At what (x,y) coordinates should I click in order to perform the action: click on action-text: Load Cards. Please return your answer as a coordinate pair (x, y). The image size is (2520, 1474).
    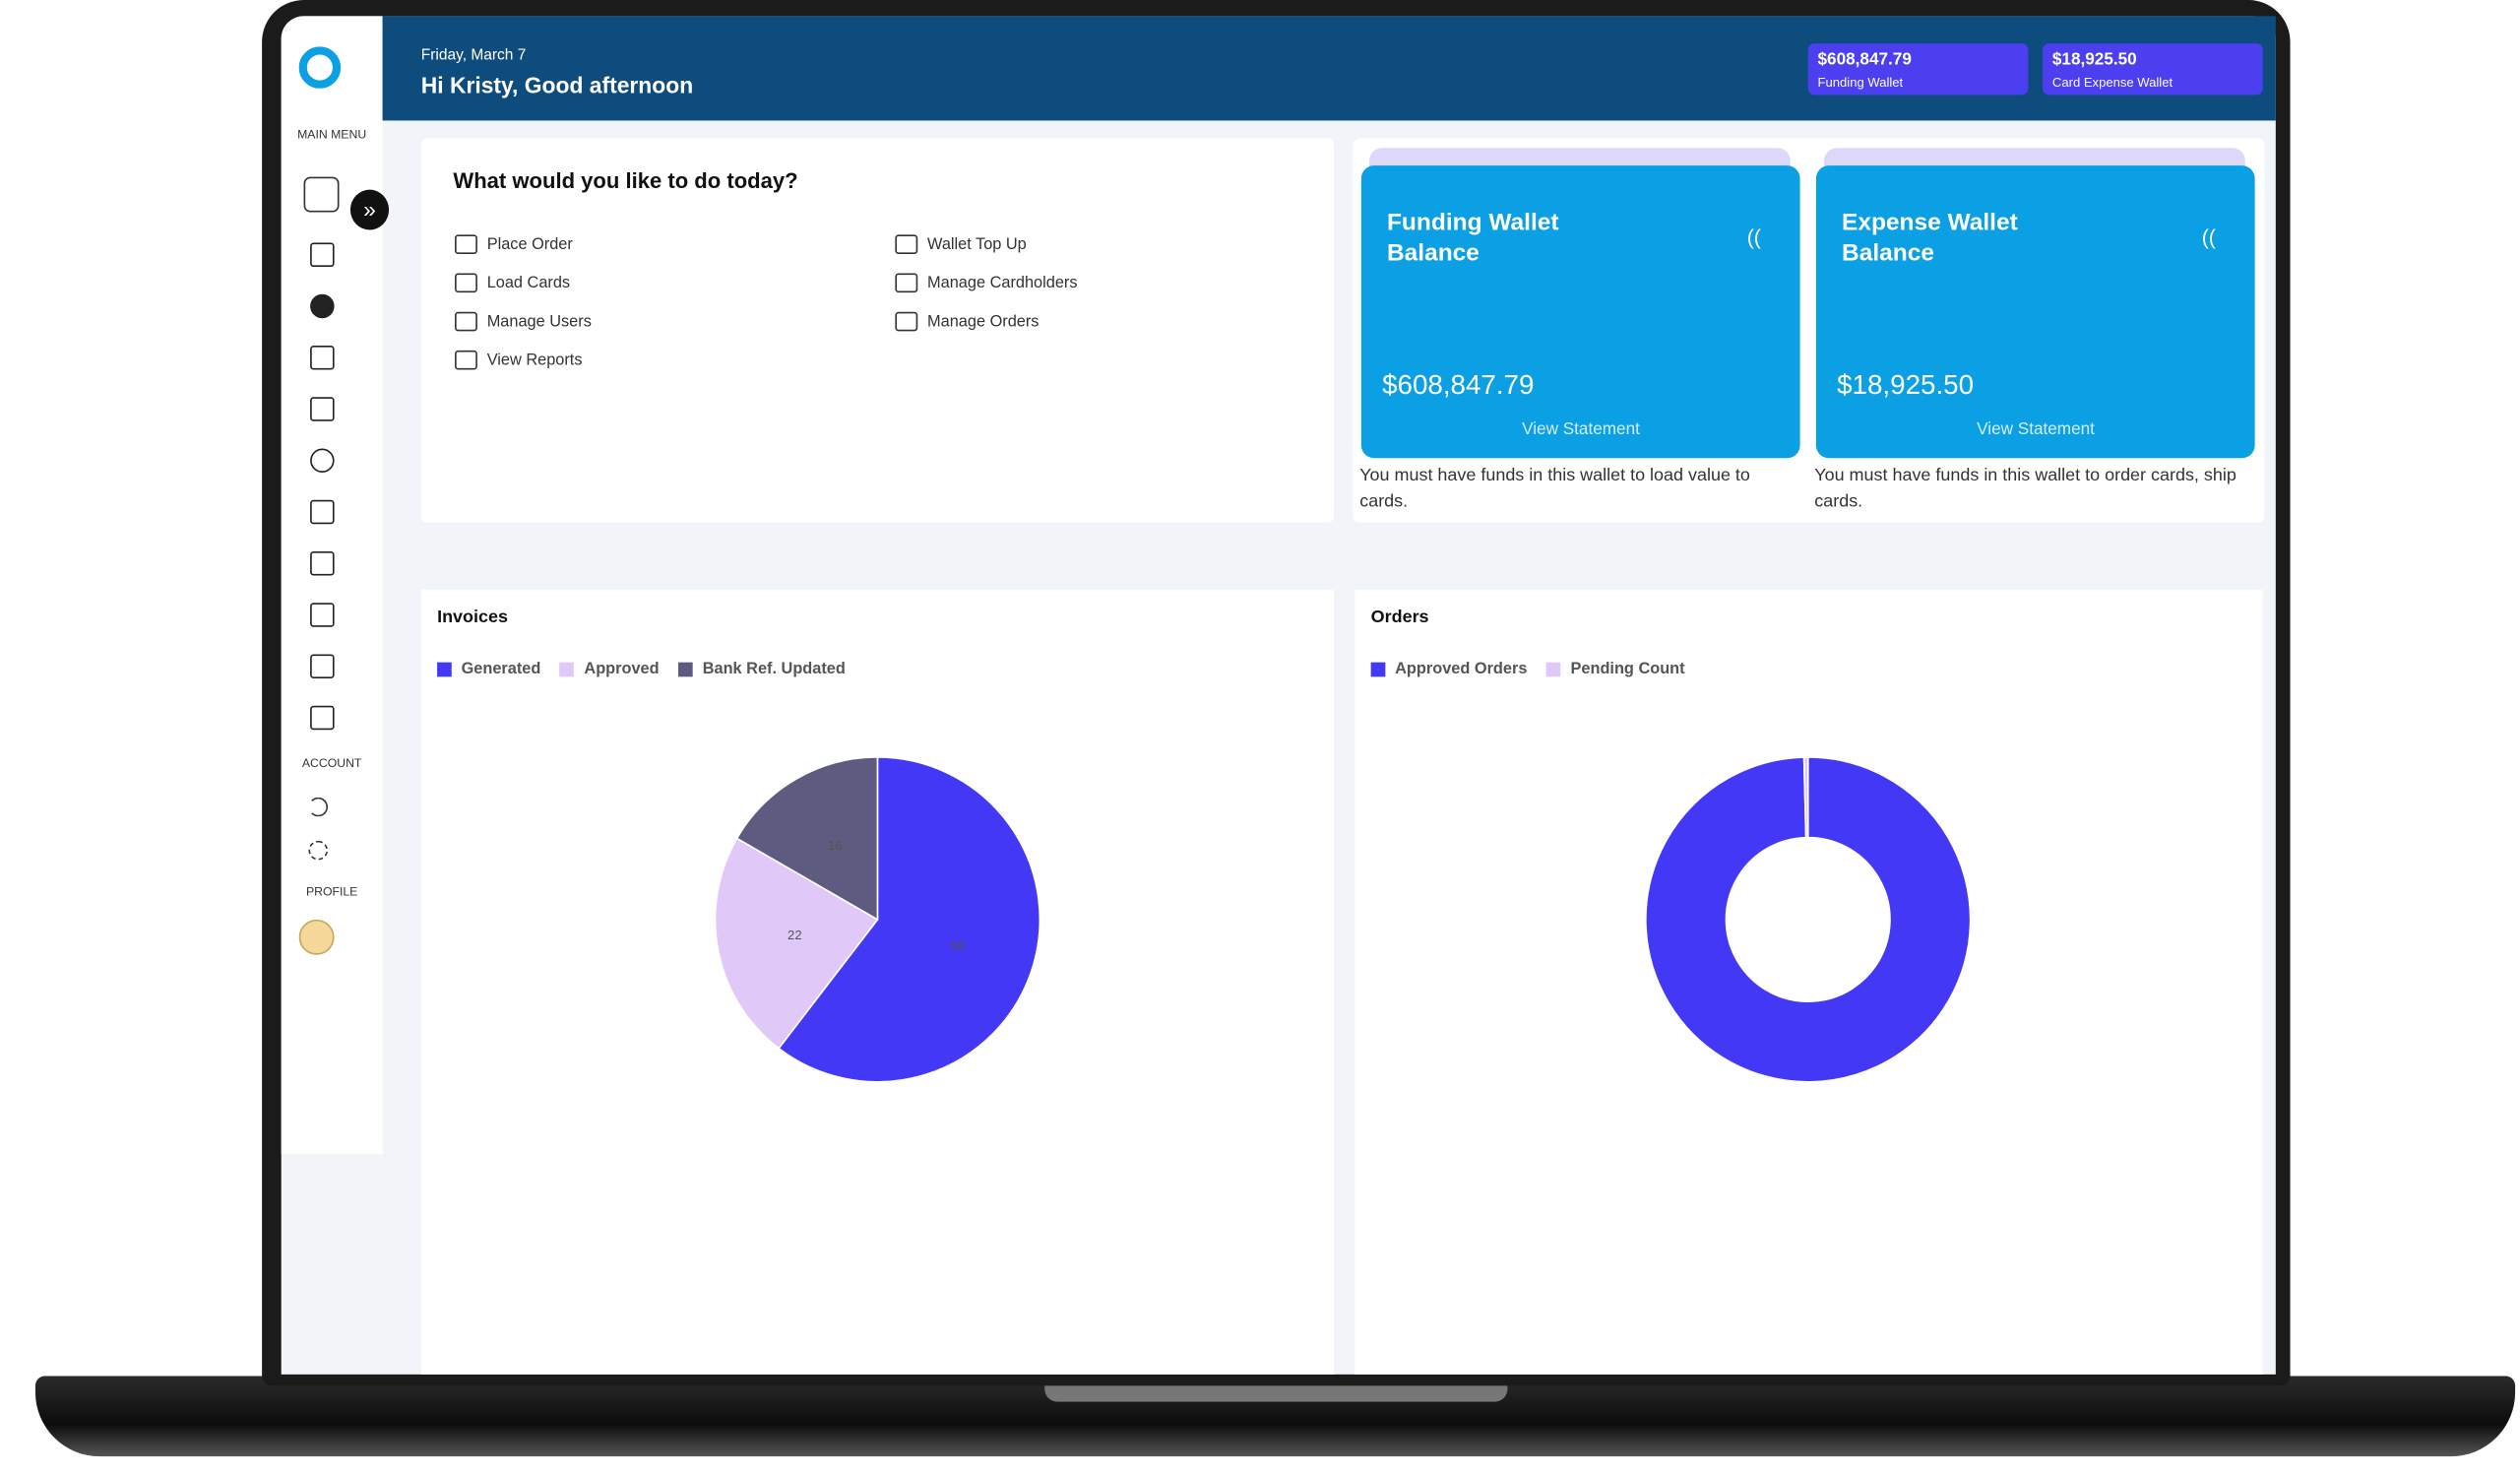
    Looking at the image, I should click on (528, 283).